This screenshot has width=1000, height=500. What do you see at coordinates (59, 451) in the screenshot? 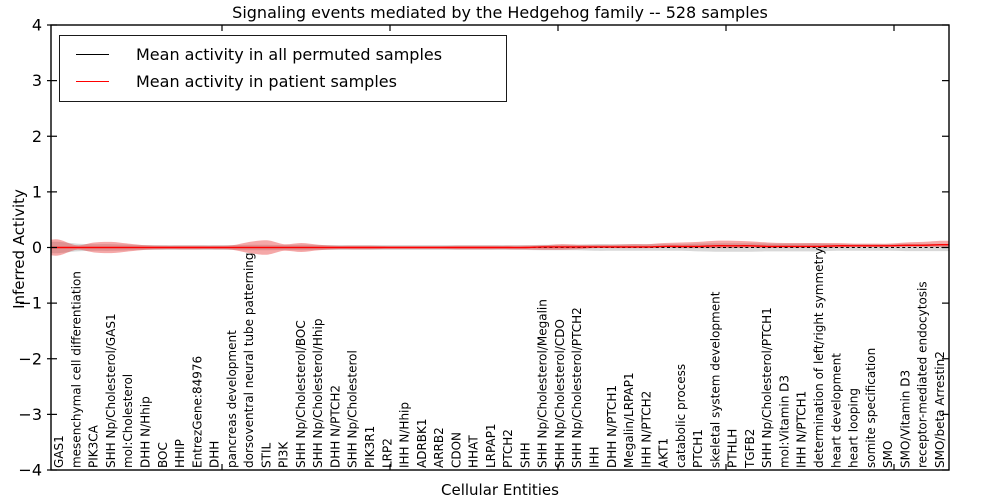
I see `x-tick-label: GAS1` at bounding box center [59, 451].